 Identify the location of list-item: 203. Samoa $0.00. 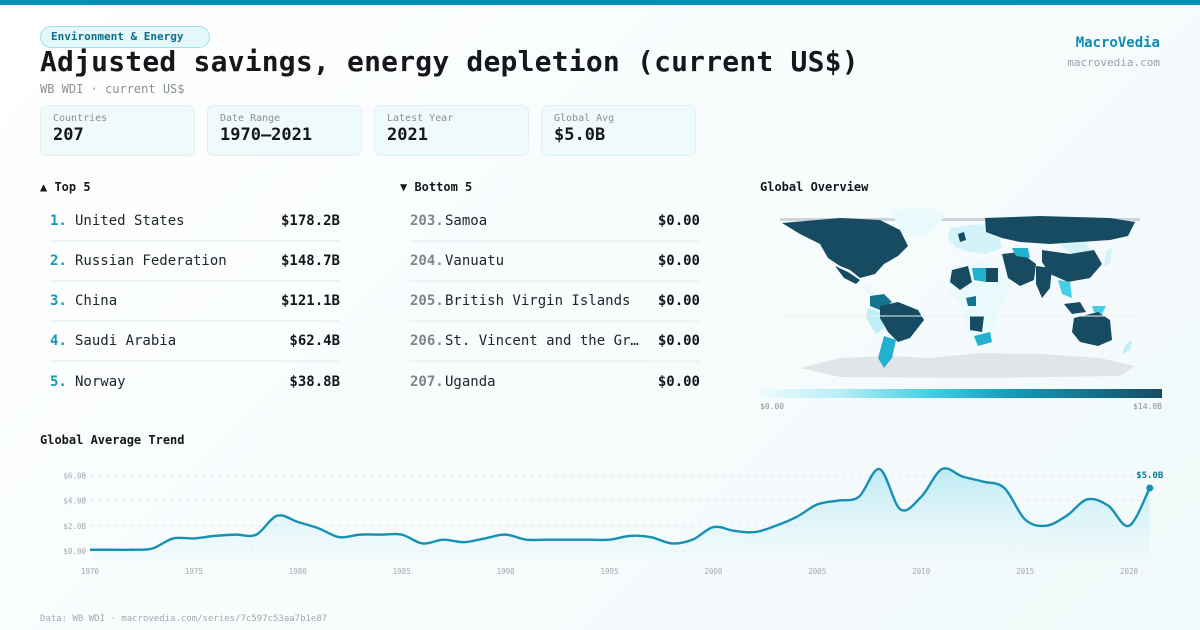
(555, 222).